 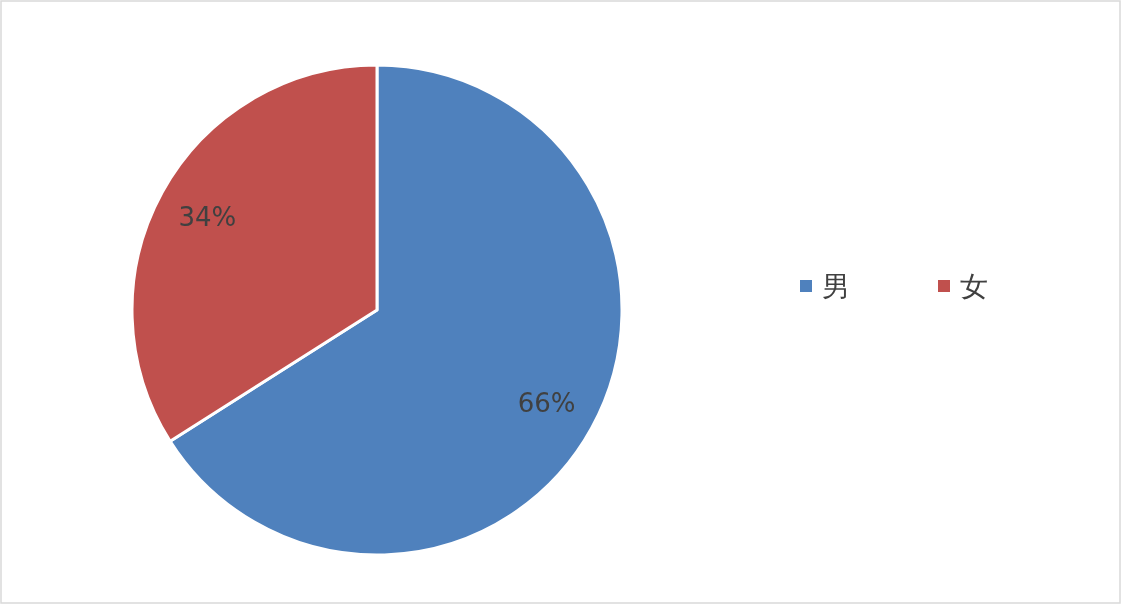 What do you see at coordinates (974, 286) in the screenshot?
I see `legend-label: 女` at bounding box center [974, 286].